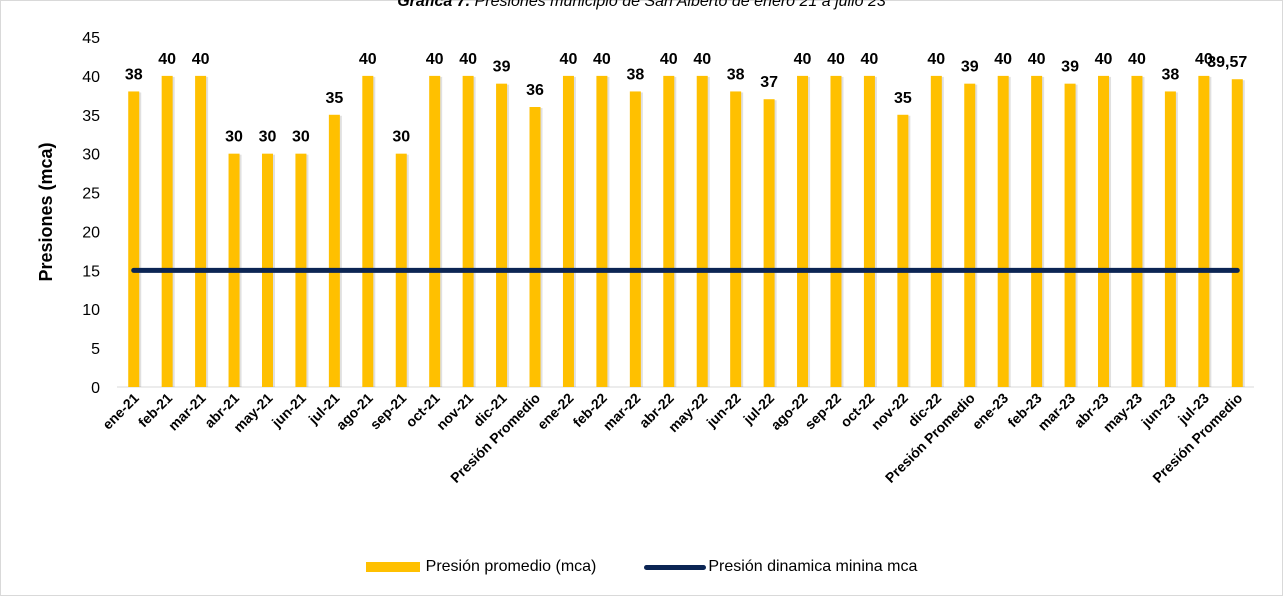  I want to click on legend-item-bar: Presión promedio (mca), so click(481, 567).